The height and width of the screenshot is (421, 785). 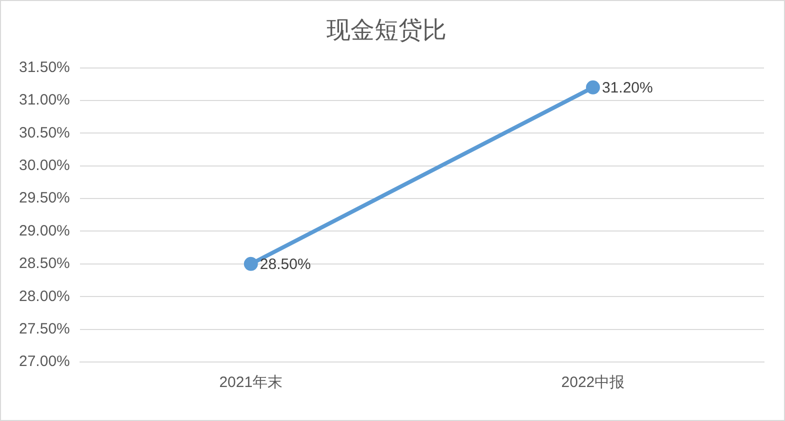 I want to click on data-label: 28.50%, so click(x=285, y=265).